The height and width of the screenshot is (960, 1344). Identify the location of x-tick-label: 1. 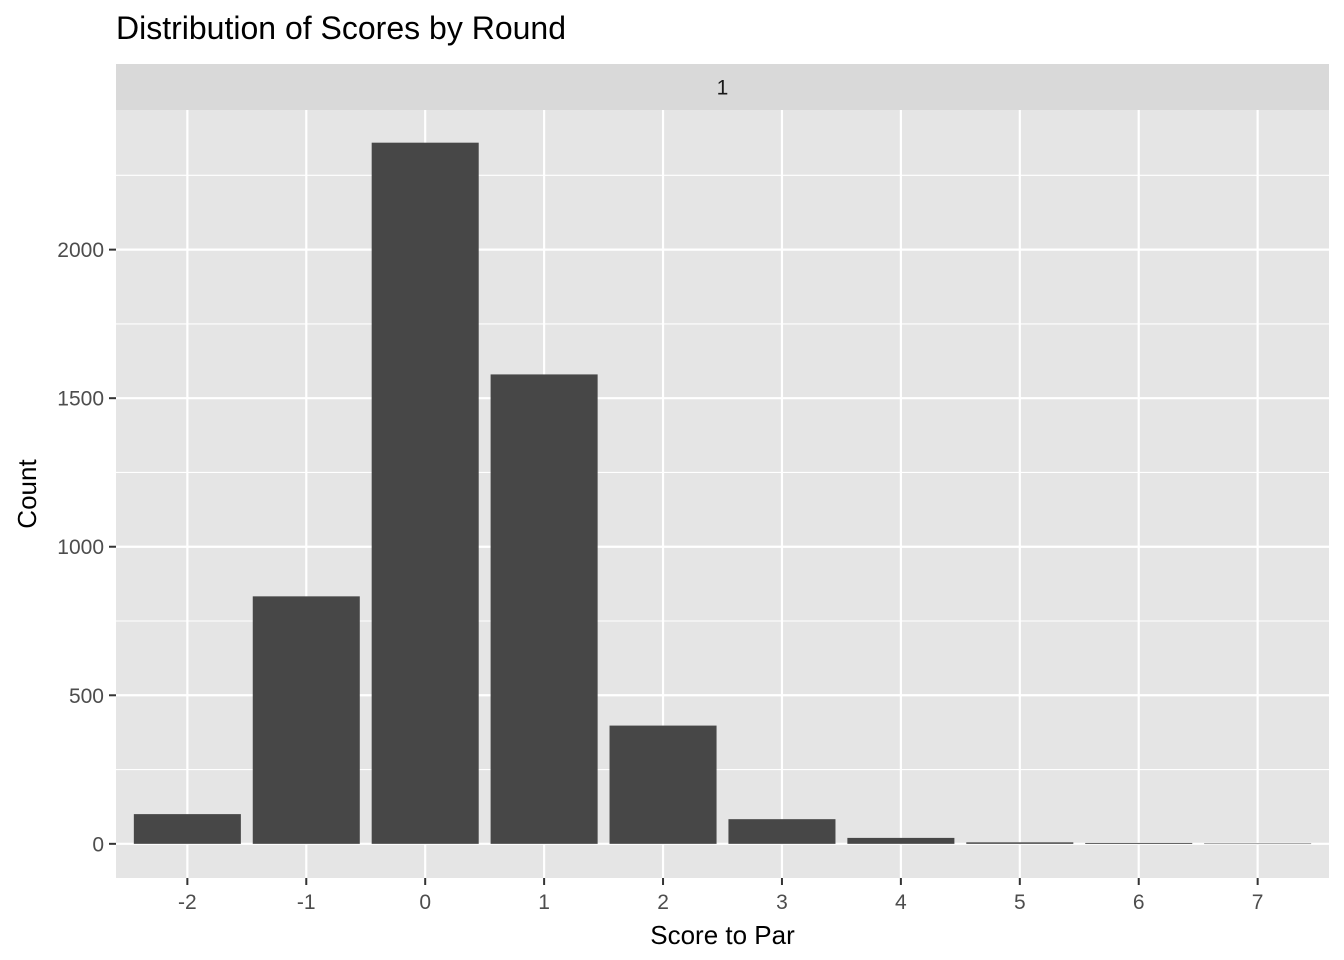
(544, 902).